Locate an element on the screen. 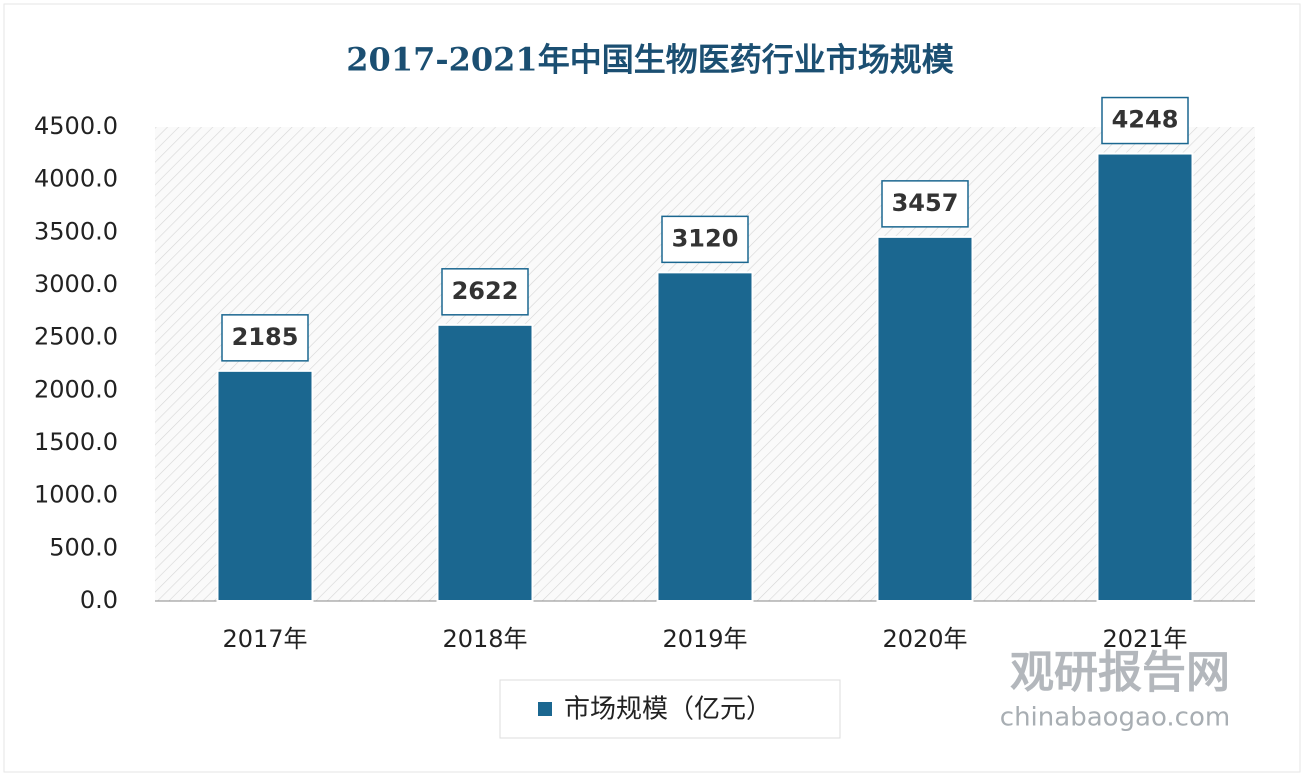  legend-box is located at coordinates (670, 709).